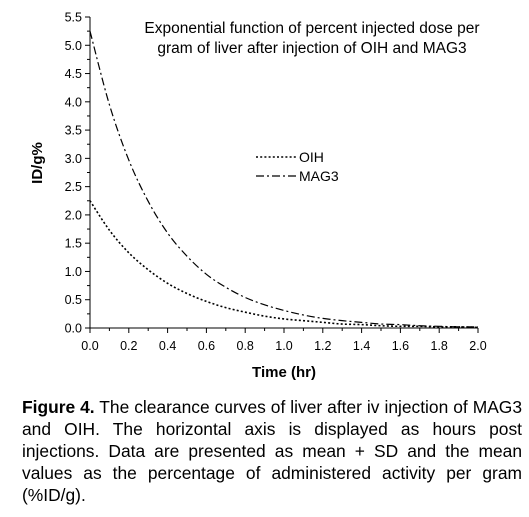 This screenshot has height=517, width=529. I want to click on x-tick-label: 0.8, so click(245, 346).